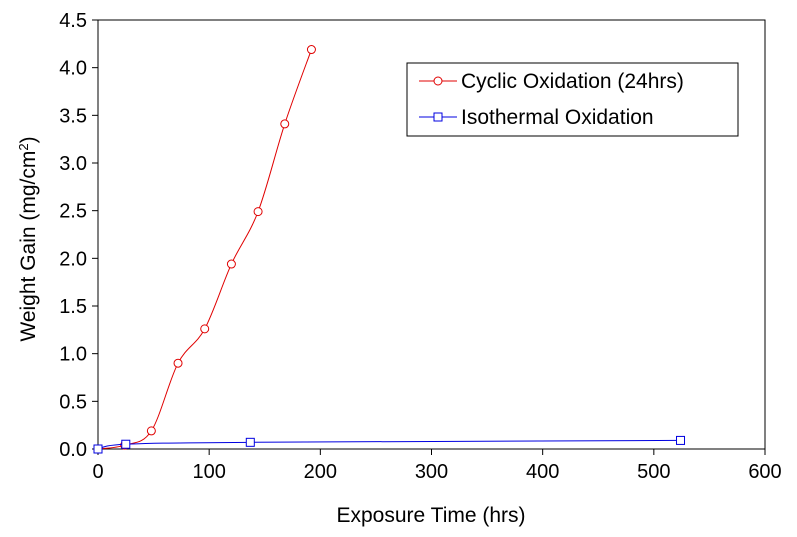 The image size is (797, 537). I want to click on y-axis-title-close: ), so click(28, 139).